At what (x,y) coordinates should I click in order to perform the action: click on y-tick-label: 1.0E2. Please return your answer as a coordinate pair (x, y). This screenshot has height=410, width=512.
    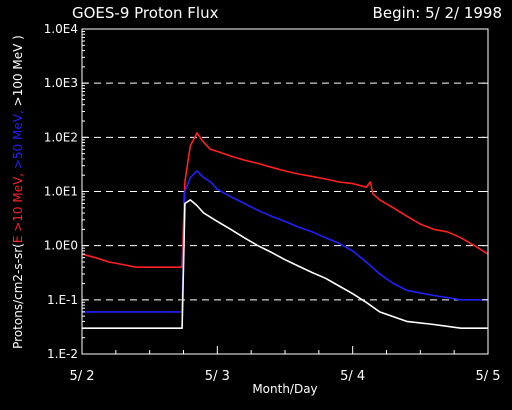
    Looking at the image, I should click on (61, 137).